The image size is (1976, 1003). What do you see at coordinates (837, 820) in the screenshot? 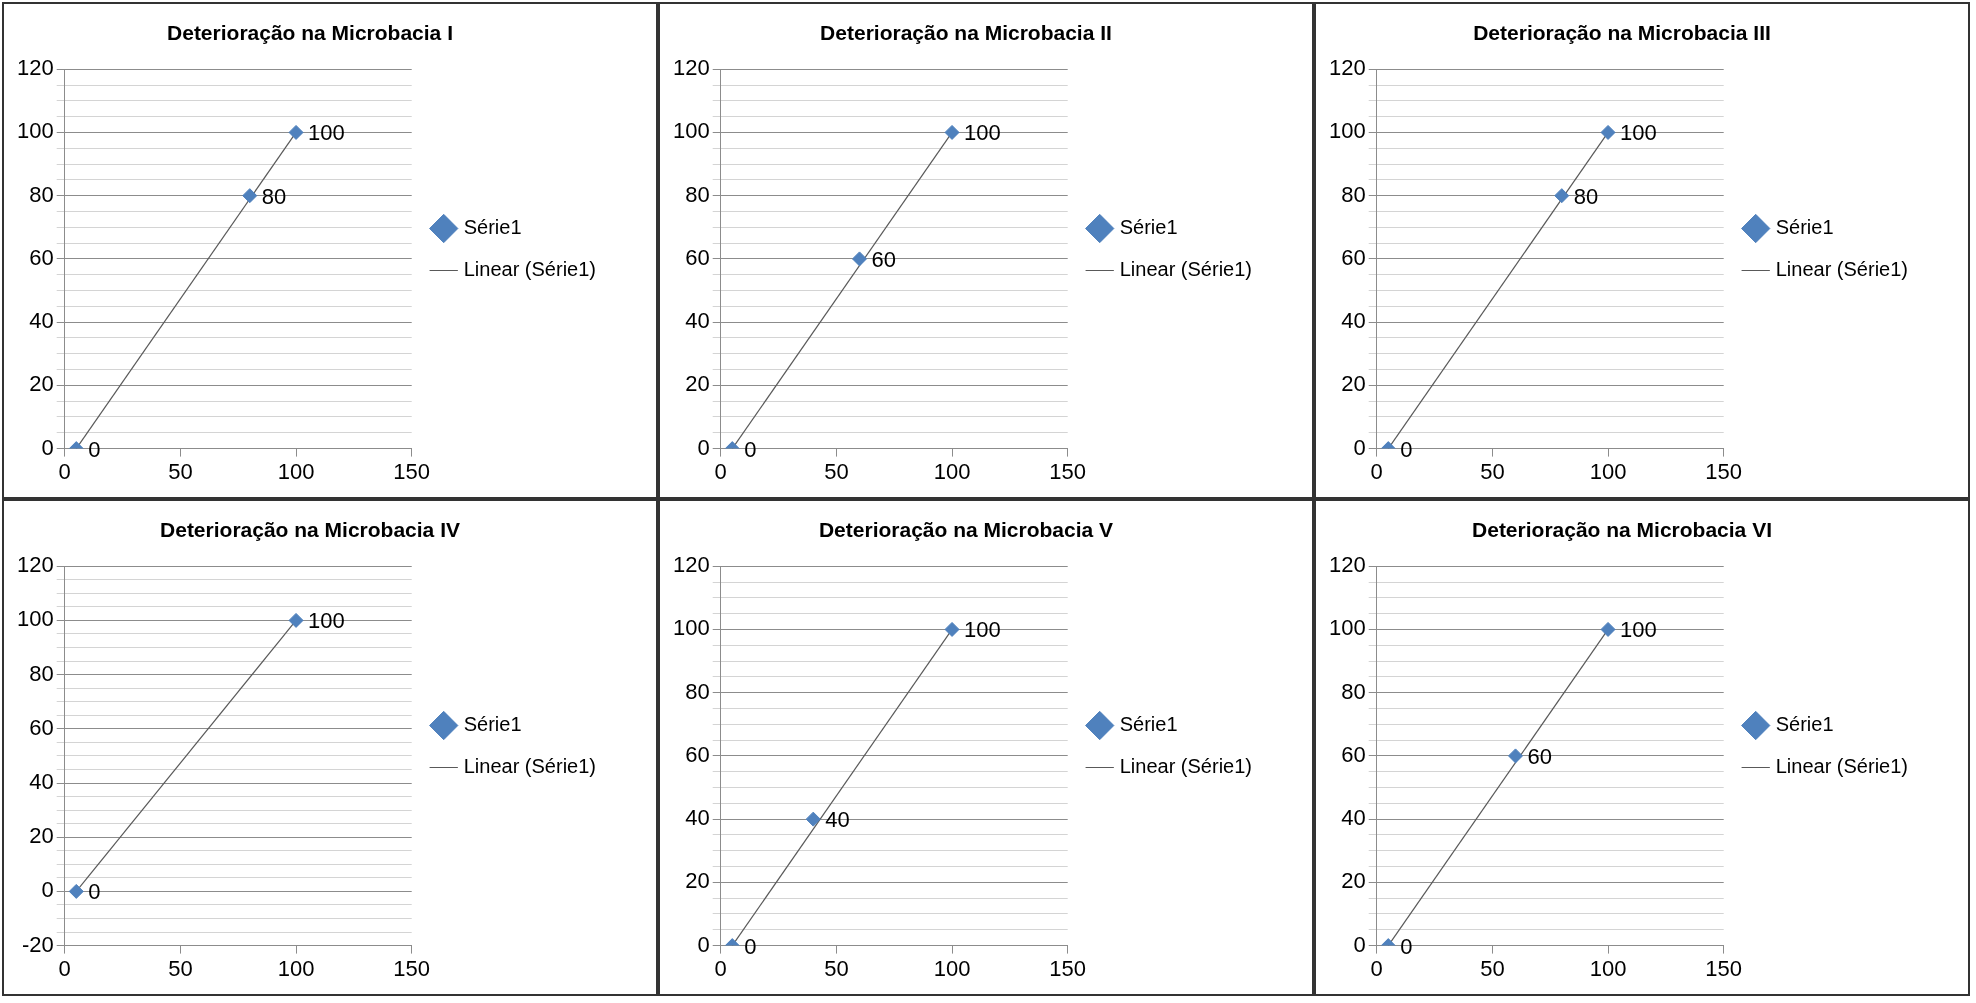
I see `data-label: 40` at bounding box center [837, 820].